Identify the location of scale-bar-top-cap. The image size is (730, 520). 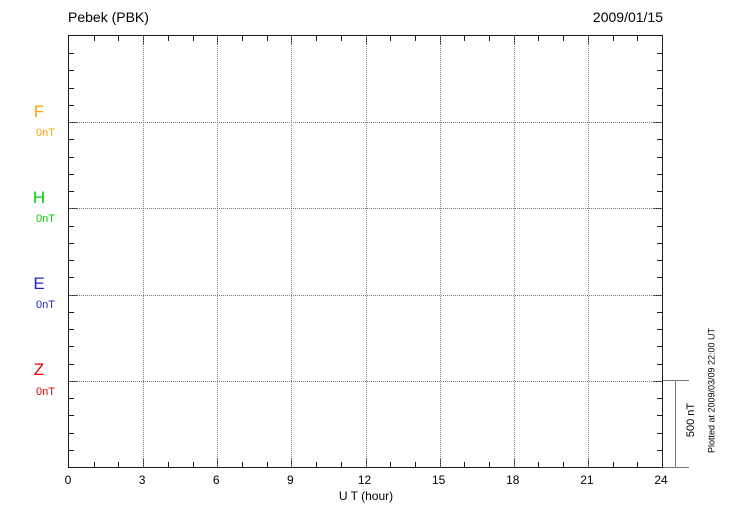
(676, 380).